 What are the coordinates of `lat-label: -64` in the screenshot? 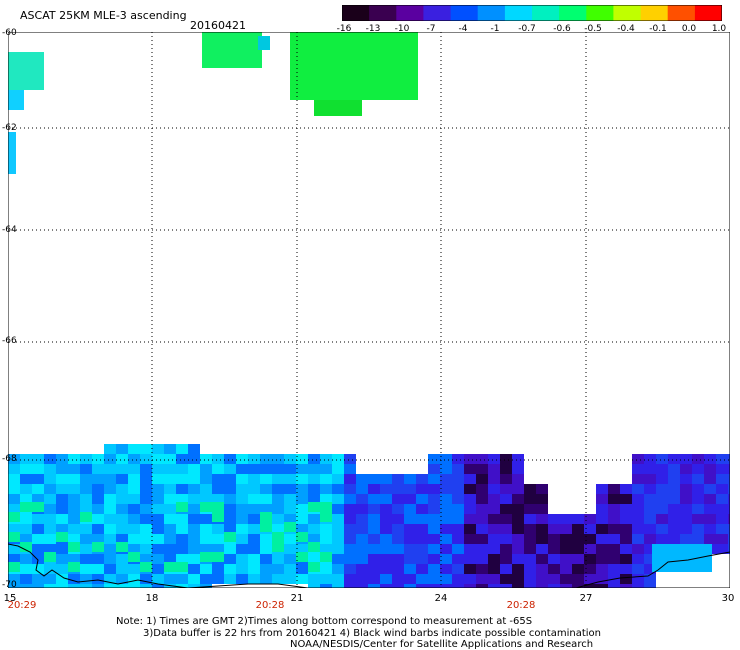 It's located at (9, 230).